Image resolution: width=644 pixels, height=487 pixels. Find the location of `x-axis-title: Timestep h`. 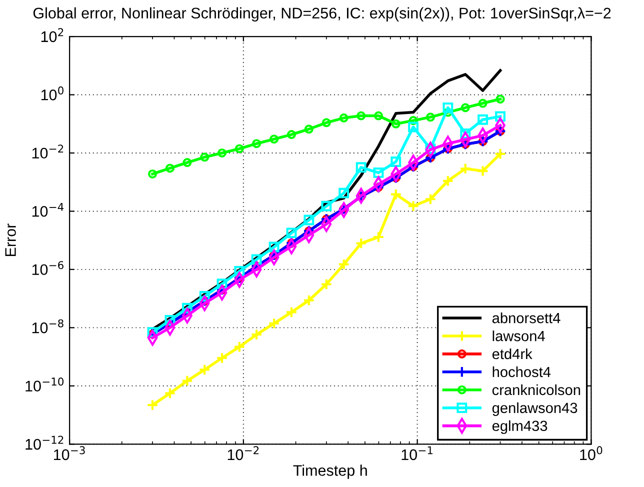

x-axis-title: Timestep h is located at coordinates (330, 471).